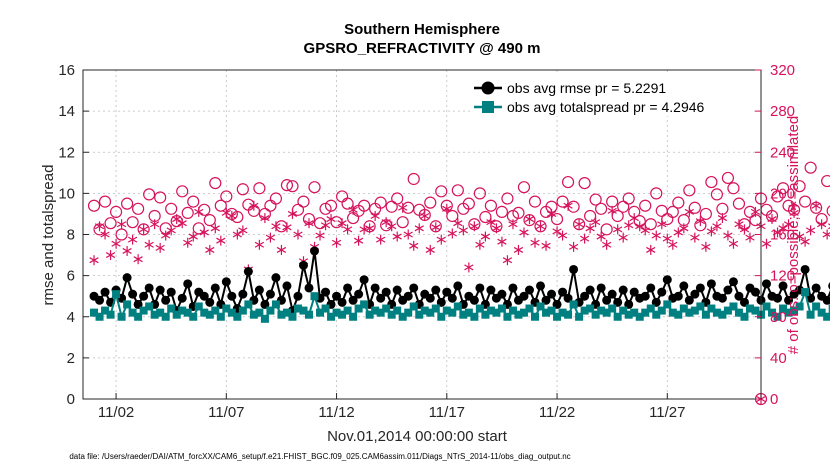 The image size is (830, 470). I want to click on right-tick-label: 120, so click(782, 276).